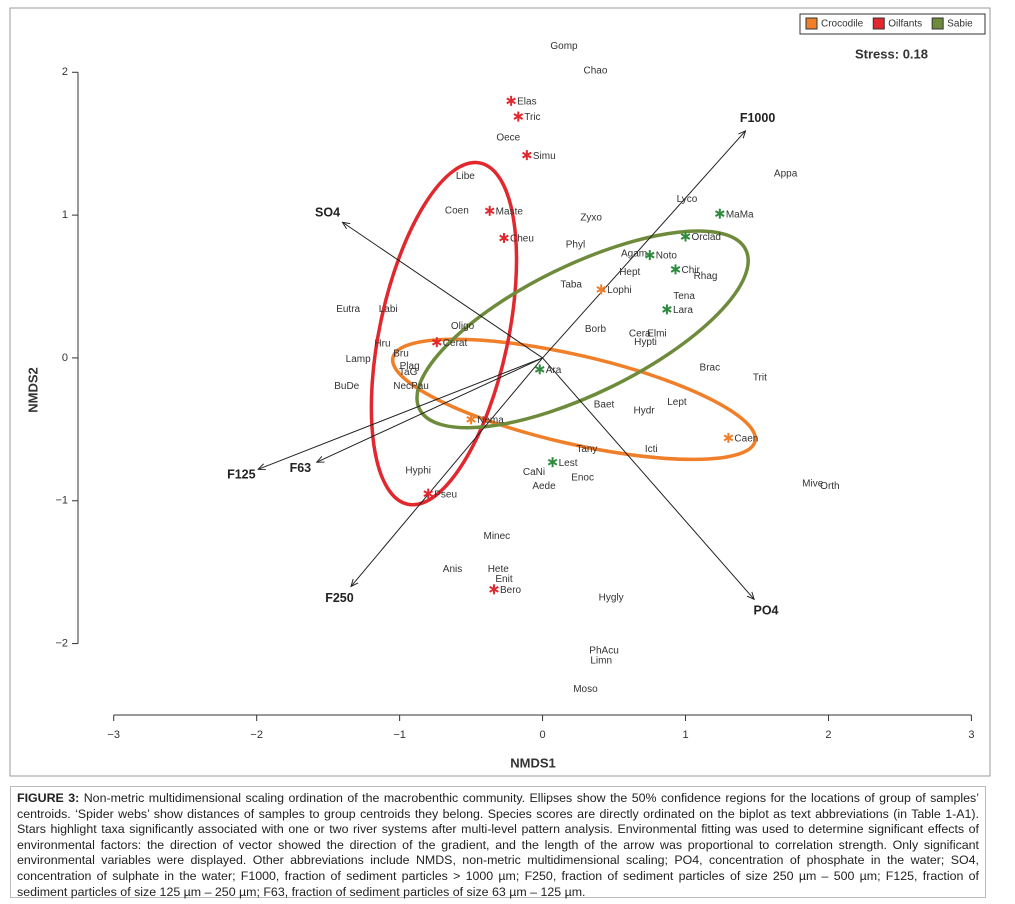  I want to click on legend-label: Oilfants, so click(905, 24).